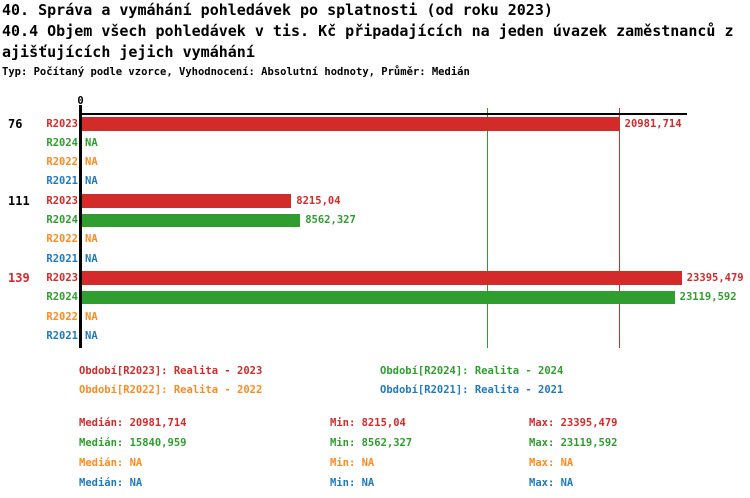  Describe the element at coordinates (186, 201) in the screenshot. I see `bar-111-R2023` at that location.